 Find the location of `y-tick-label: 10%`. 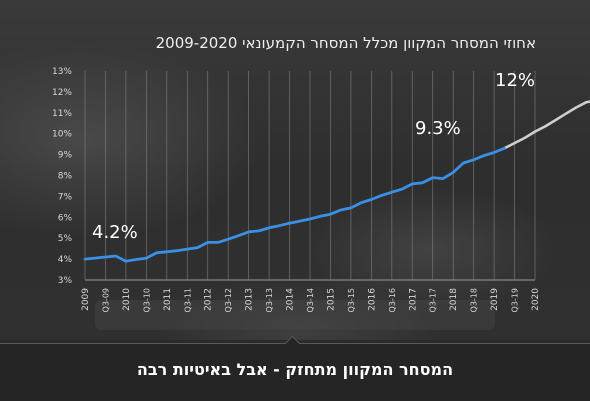

y-tick-label: 10% is located at coordinates (62, 135).